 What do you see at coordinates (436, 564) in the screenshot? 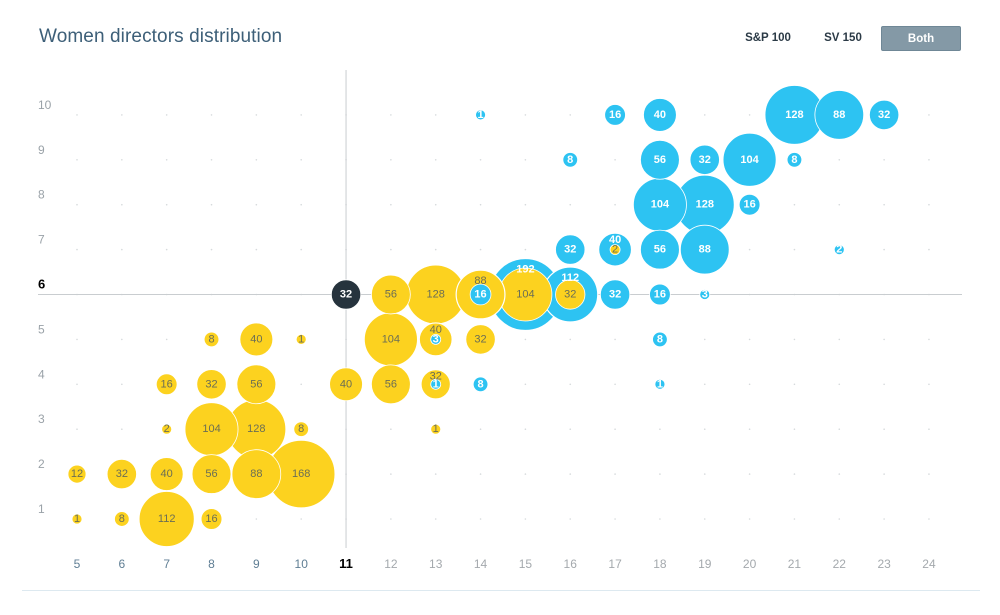
I see `x-tick-label: 13` at bounding box center [436, 564].